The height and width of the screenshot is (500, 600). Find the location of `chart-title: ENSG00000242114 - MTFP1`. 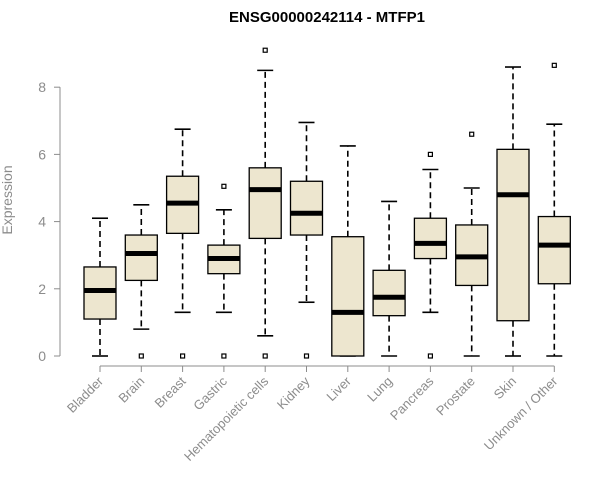

chart-title: ENSG00000242114 - MTFP1 is located at coordinates (327, 17).